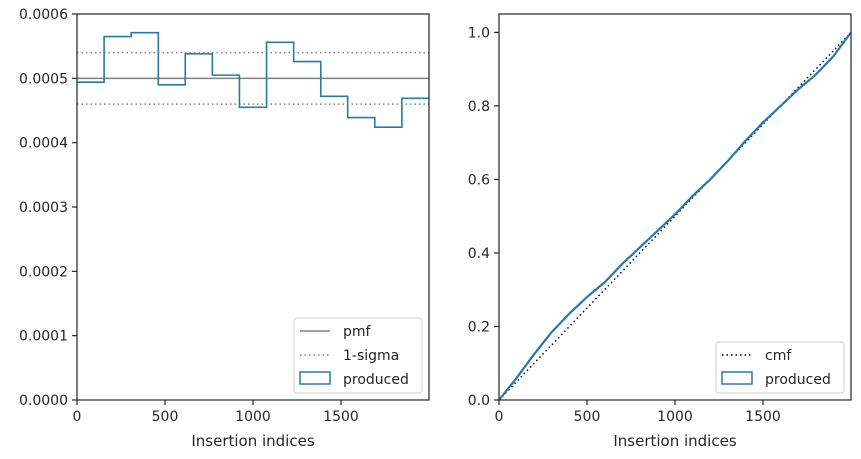 This screenshot has height=459, width=861. Describe the element at coordinates (43, 79) in the screenshot. I see `pmf-y-tick-label: 0.0005` at that location.